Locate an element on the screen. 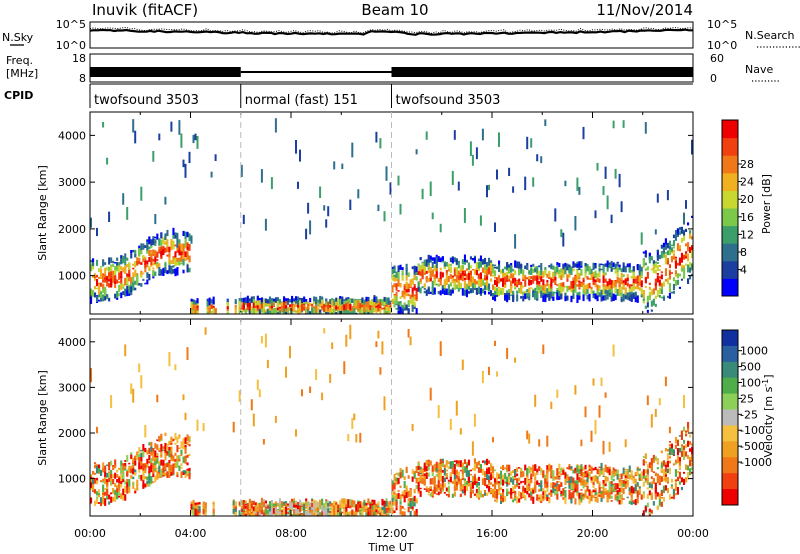 The image size is (800, 554). nsky-tick-top: 10^5 is located at coordinates (71, 24).